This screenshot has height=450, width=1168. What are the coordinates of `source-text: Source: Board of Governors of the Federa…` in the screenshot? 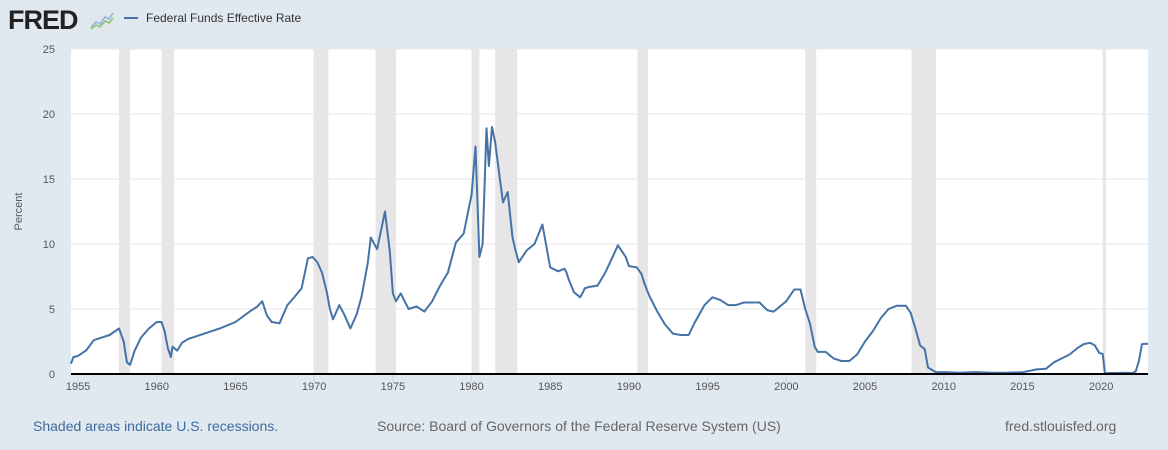 It's located at (579, 426).